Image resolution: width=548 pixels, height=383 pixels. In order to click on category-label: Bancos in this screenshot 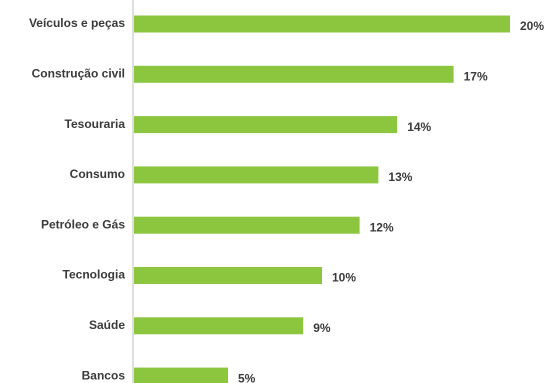, I will do `click(104, 375)`.